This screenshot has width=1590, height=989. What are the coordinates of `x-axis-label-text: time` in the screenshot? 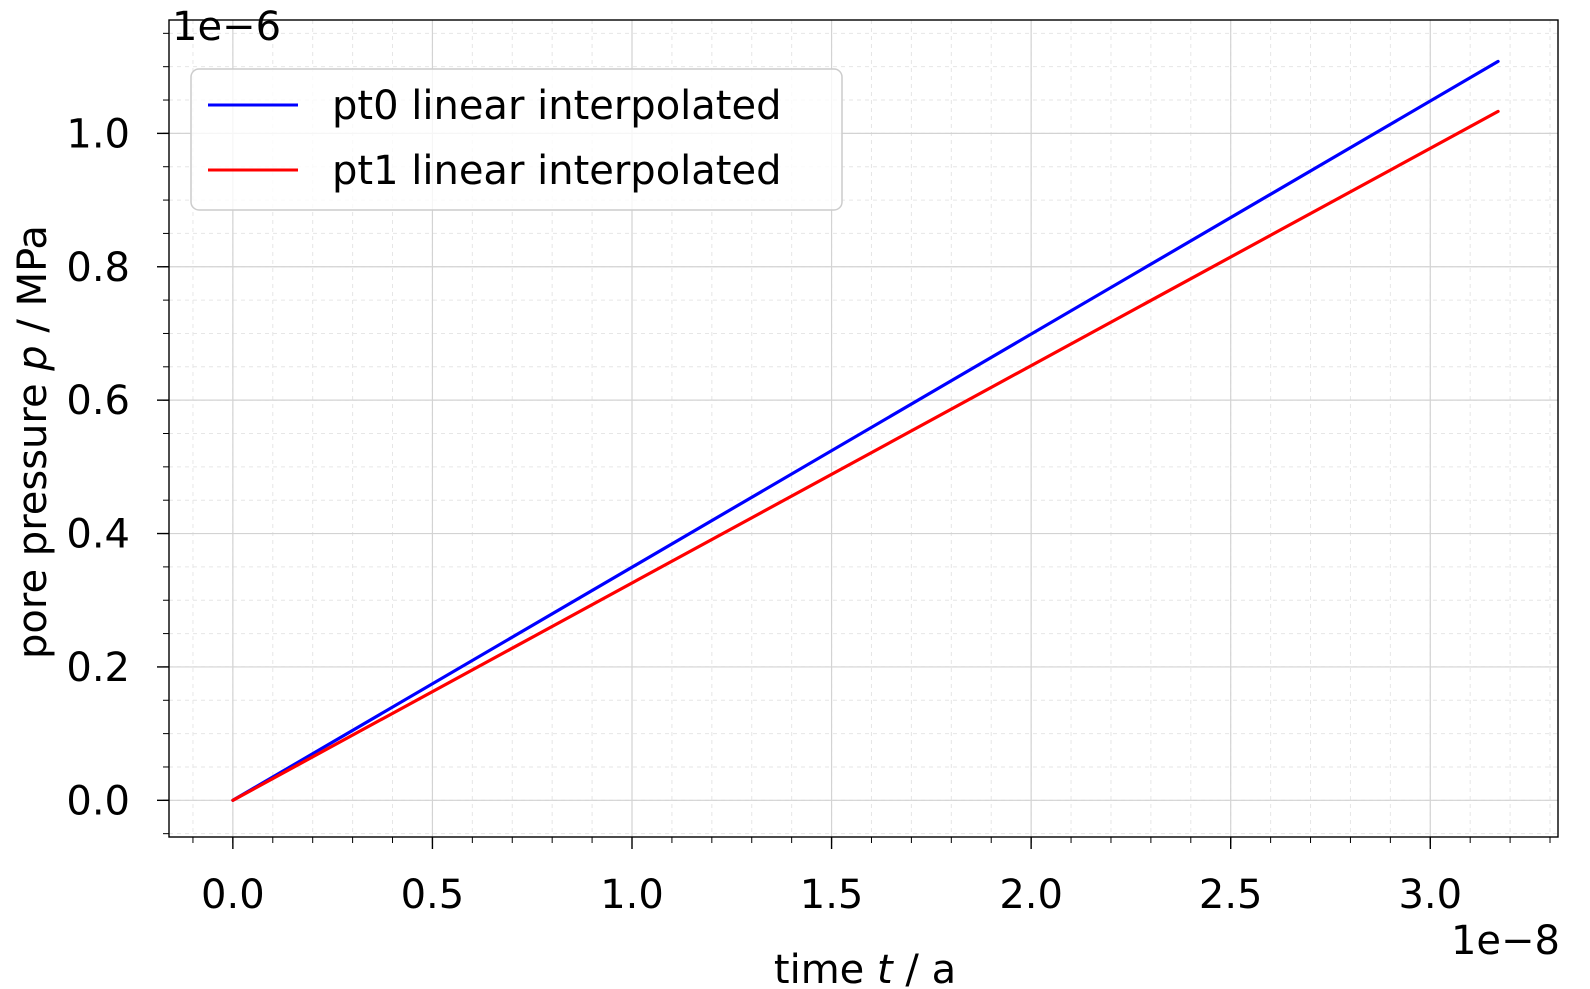 It's located at (825, 968).